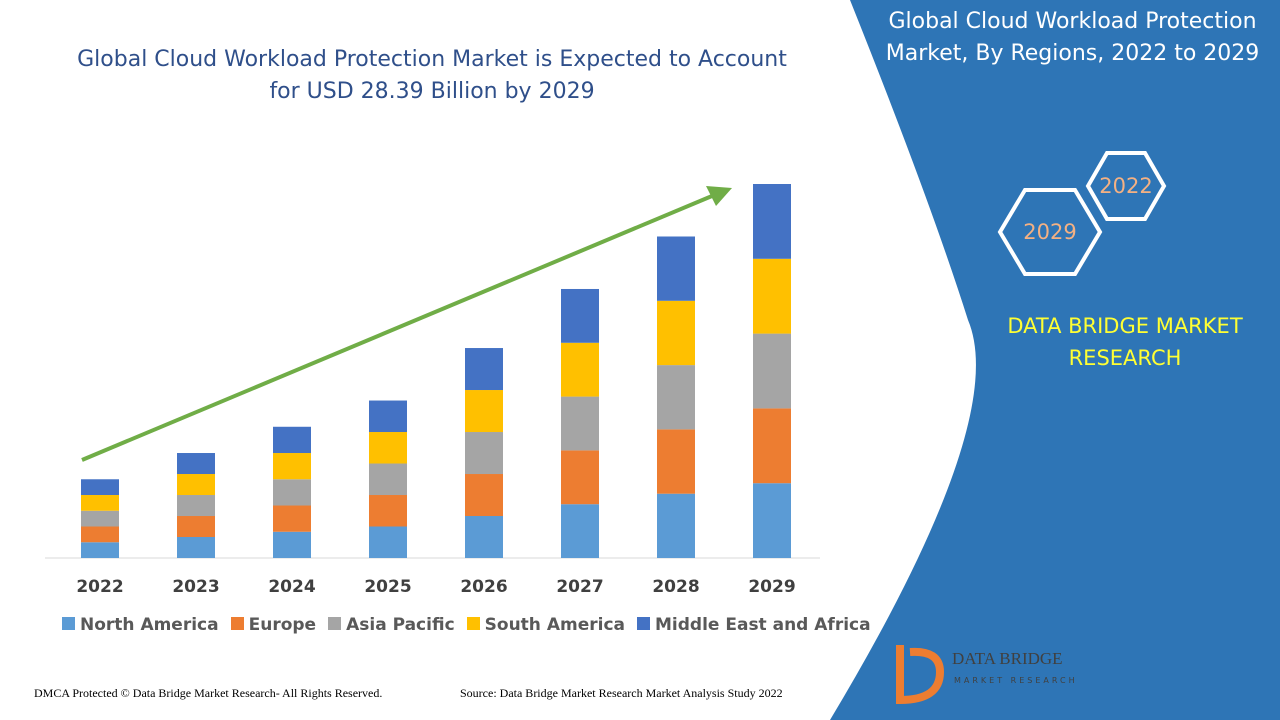 This screenshot has height=720, width=1280. I want to click on brand: DATA BRIDGE MARKET RESEARCH, so click(1125, 342).